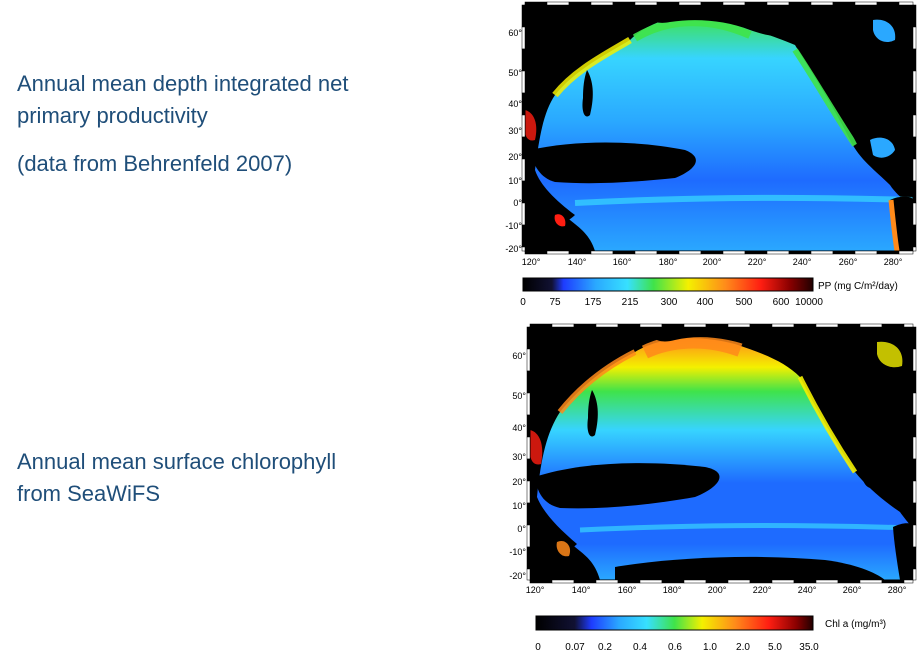  Describe the element at coordinates (593, 302) in the screenshot. I see `pp-colorbar-tick: 175` at that location.